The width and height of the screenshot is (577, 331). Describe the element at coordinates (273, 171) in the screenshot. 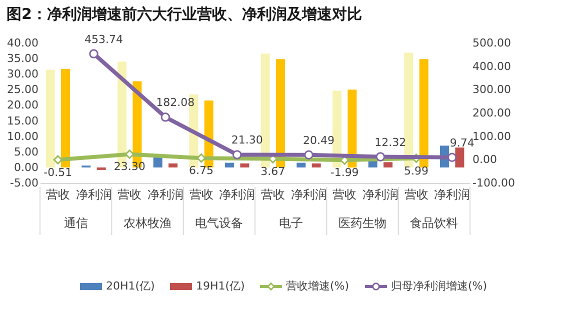

I see `data-label: 3.67` at that location.